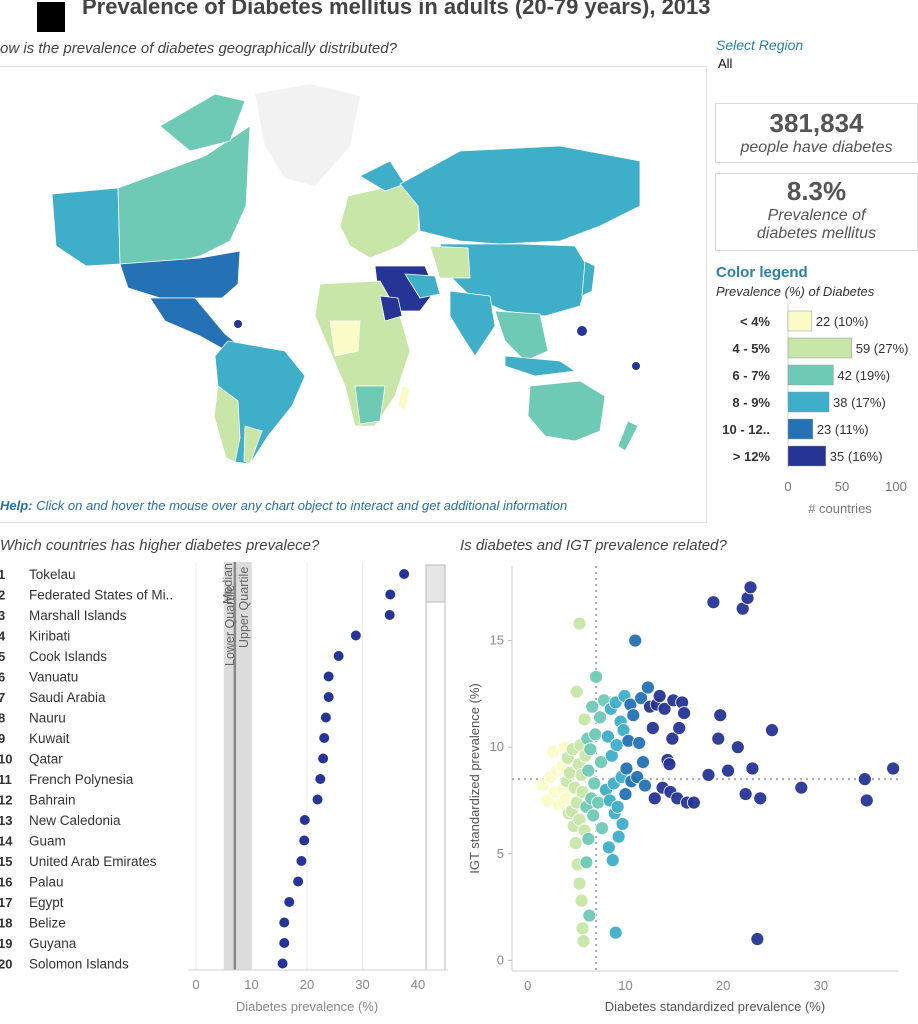 The height and width of the screenshot is (1024, 918). Describe the element at coordinates (380, 221) in the screenshot. I see `map-europe` at that location.